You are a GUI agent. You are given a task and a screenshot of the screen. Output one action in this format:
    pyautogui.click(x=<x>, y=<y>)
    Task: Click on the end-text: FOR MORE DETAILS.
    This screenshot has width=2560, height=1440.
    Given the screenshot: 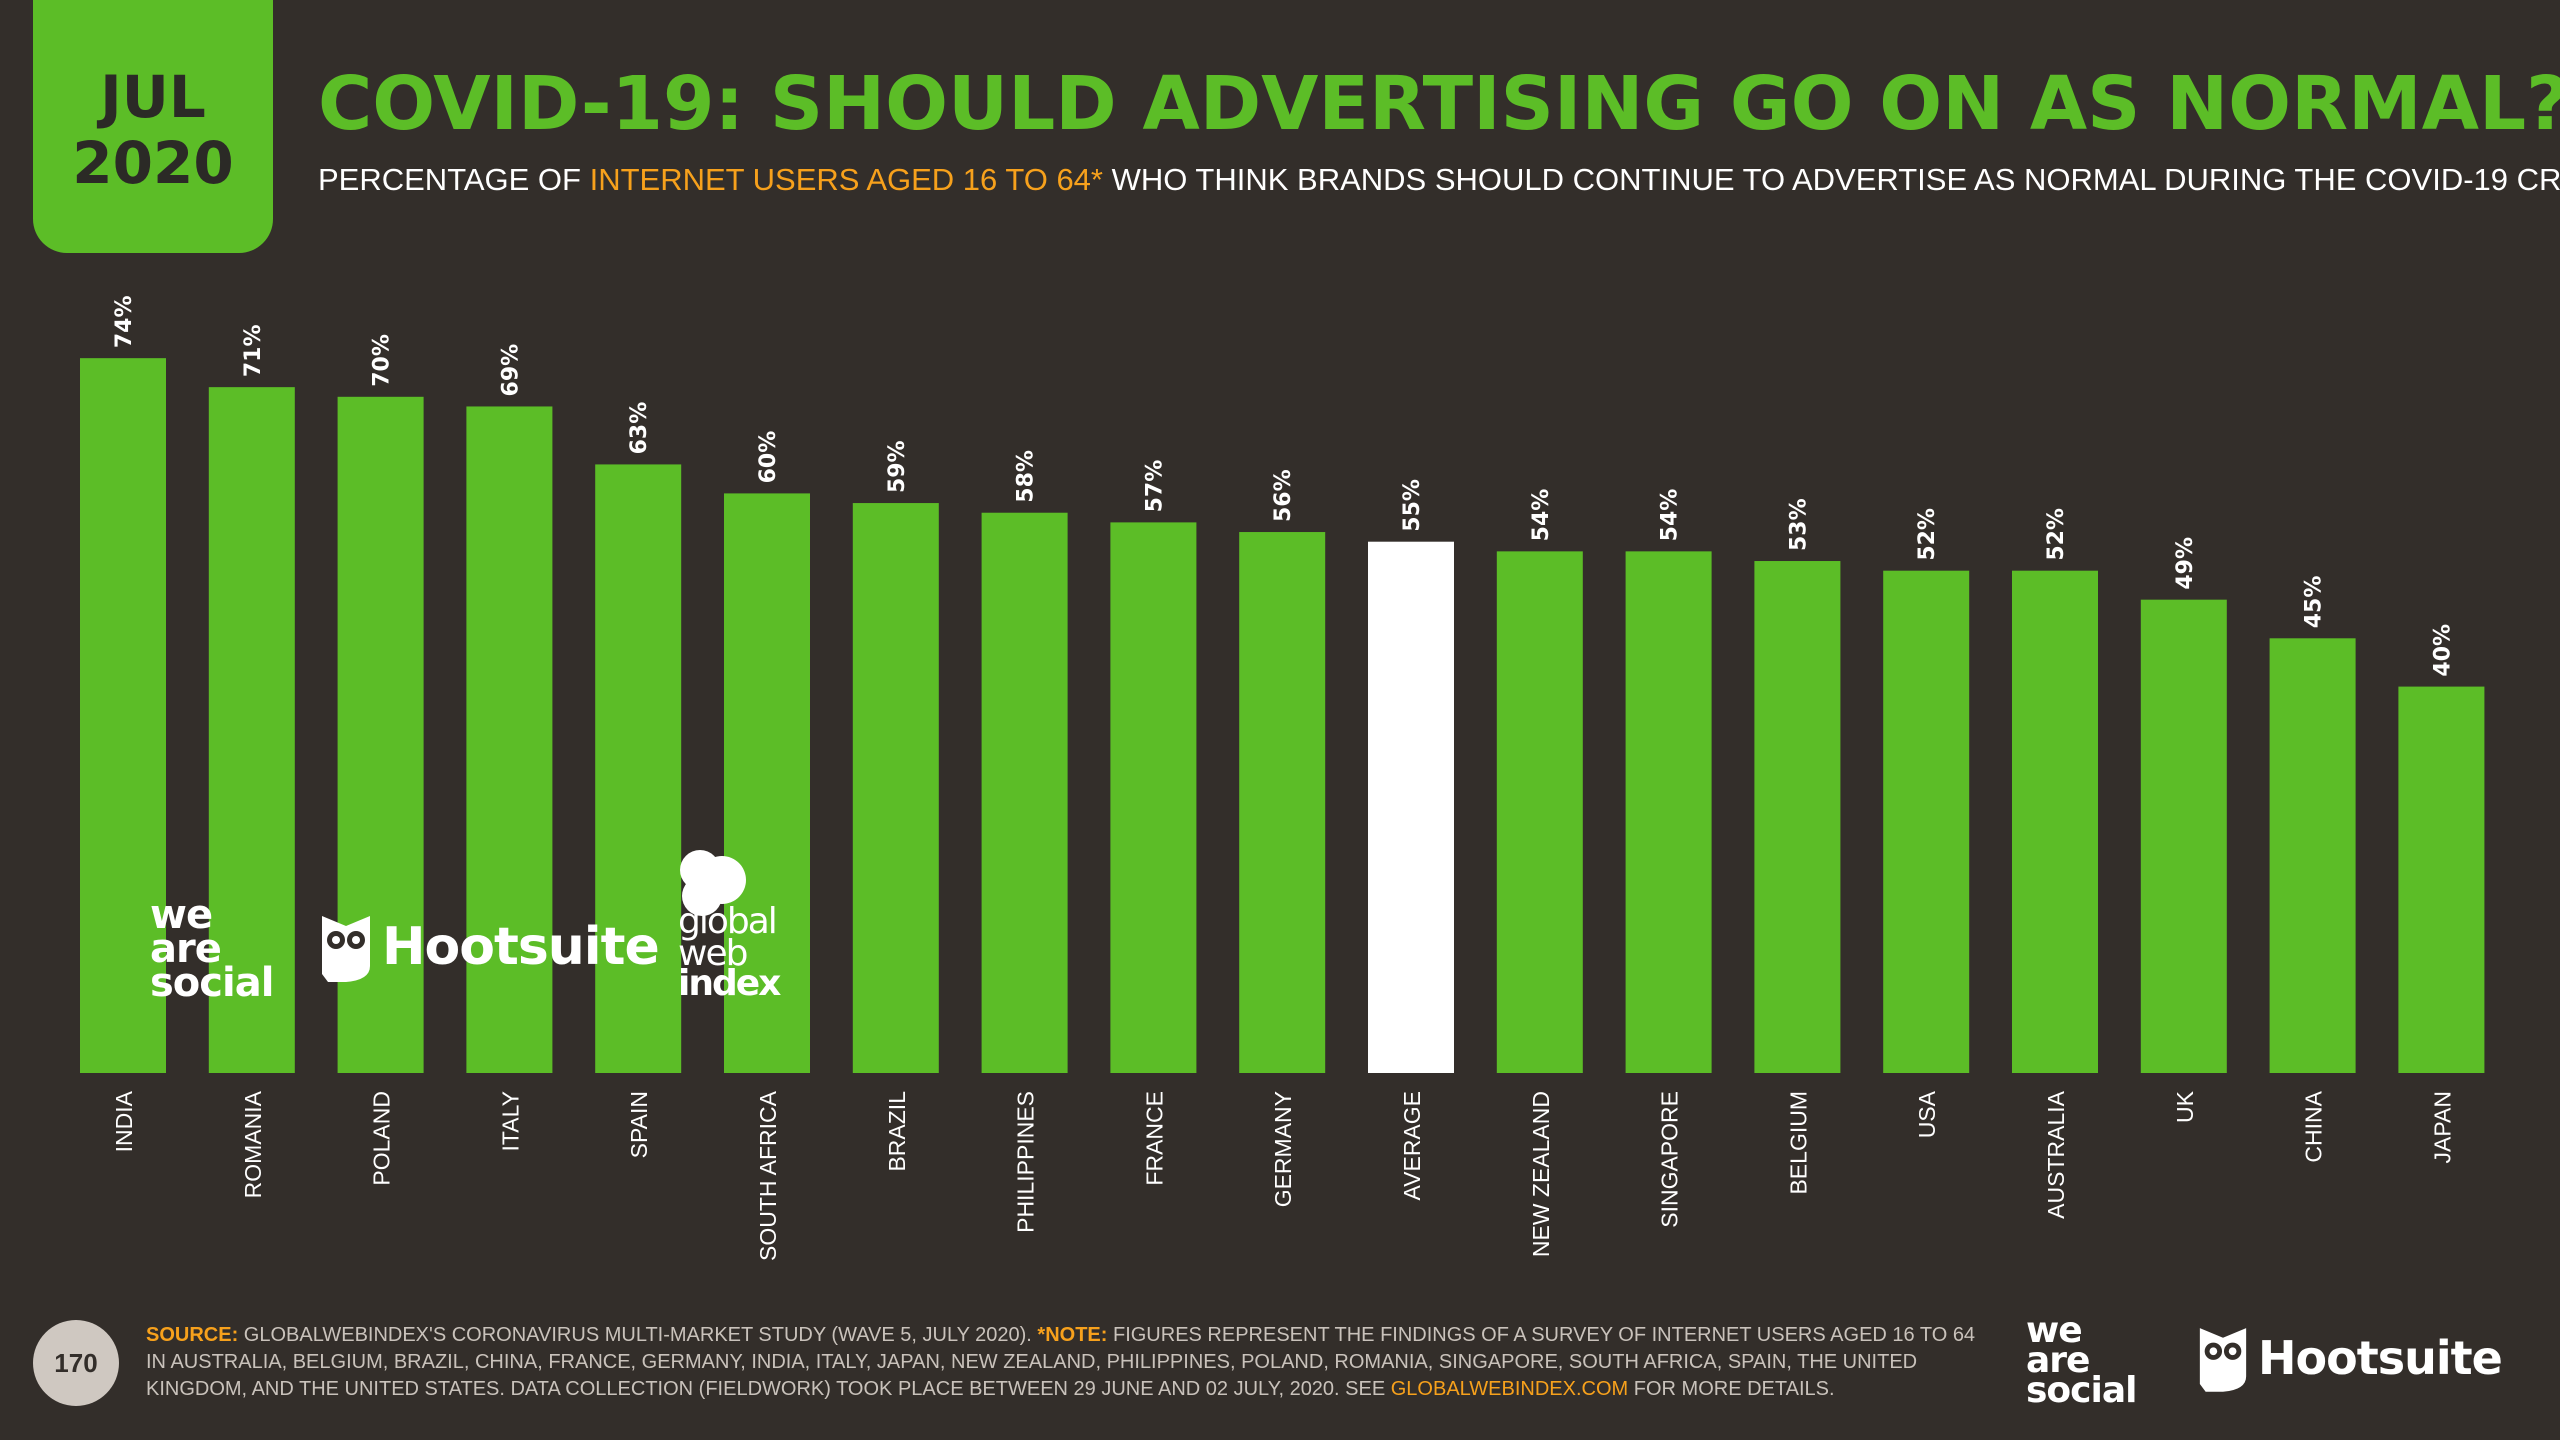 What is the action you would take?
    pyautogui.click(x=1731, y=1389)
    